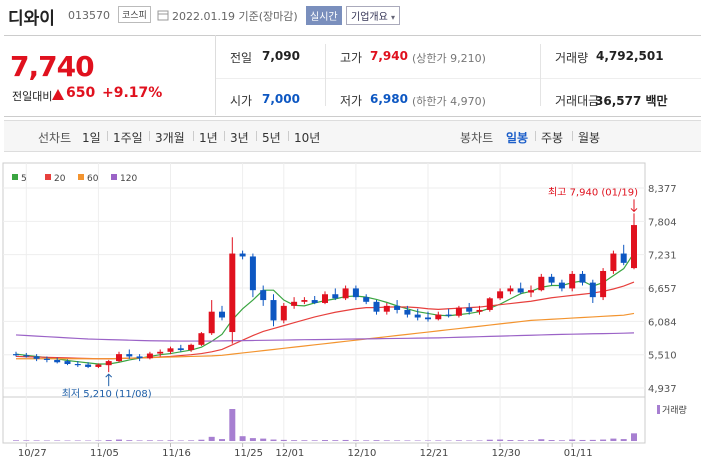  What do you see at coordinates (170, 138) in the screenshot?
I see `tab: 3개월` at bounding box center [170, 138].